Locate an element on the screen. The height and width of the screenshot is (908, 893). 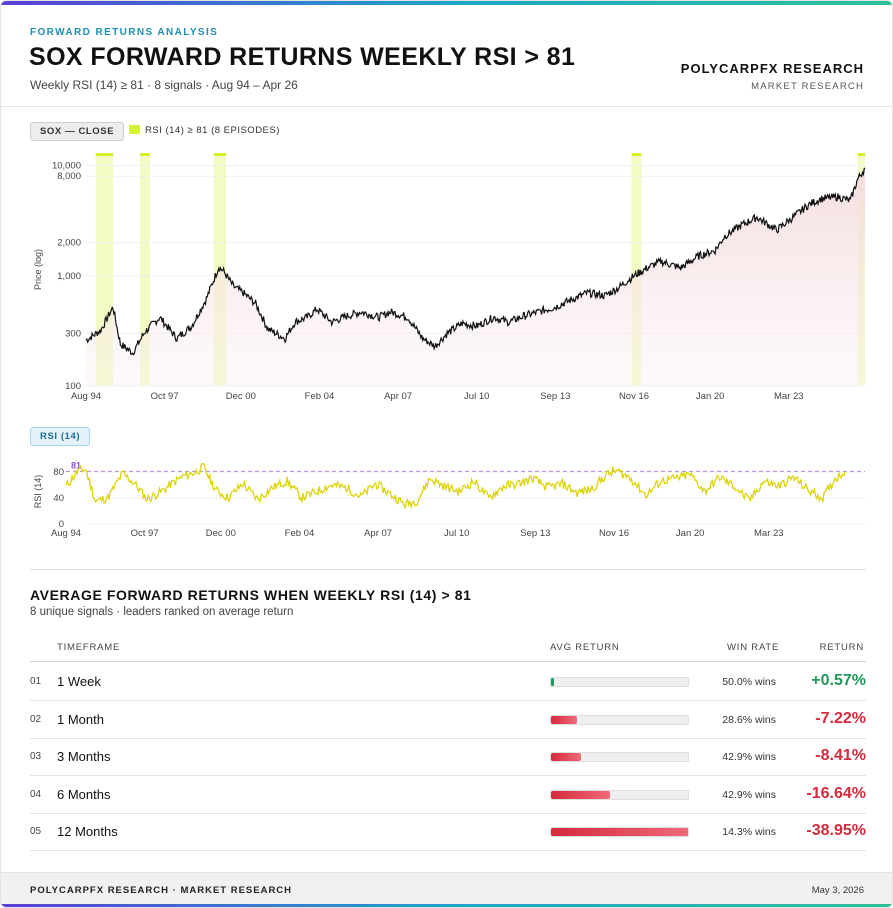
rsi-x-tick-label: Jul 10 is located at coordinates (456, 533).